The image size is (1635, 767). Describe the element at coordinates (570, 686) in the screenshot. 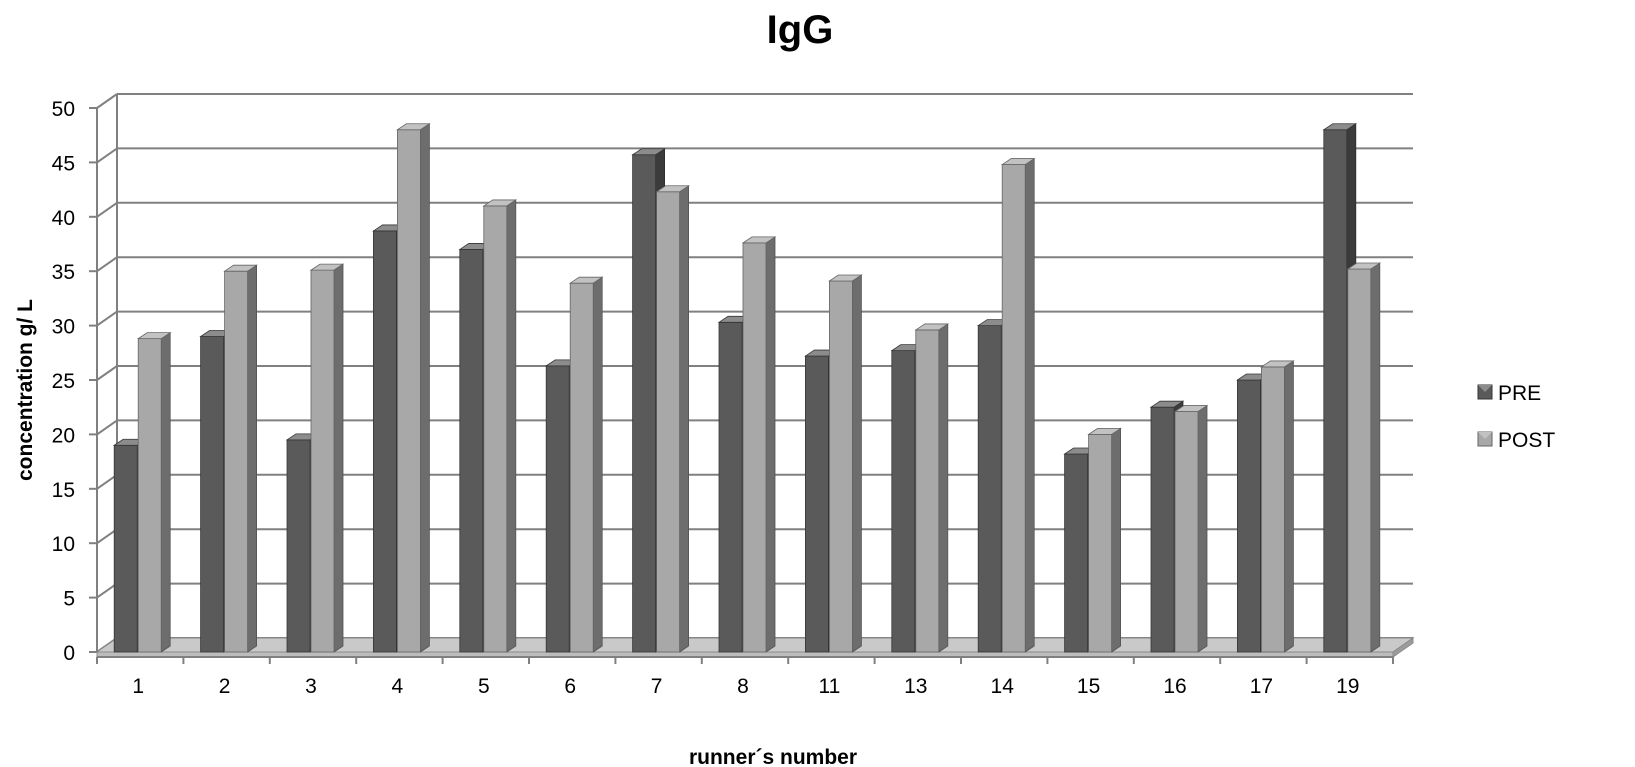

I see `x-tick-label: 6` at that location.